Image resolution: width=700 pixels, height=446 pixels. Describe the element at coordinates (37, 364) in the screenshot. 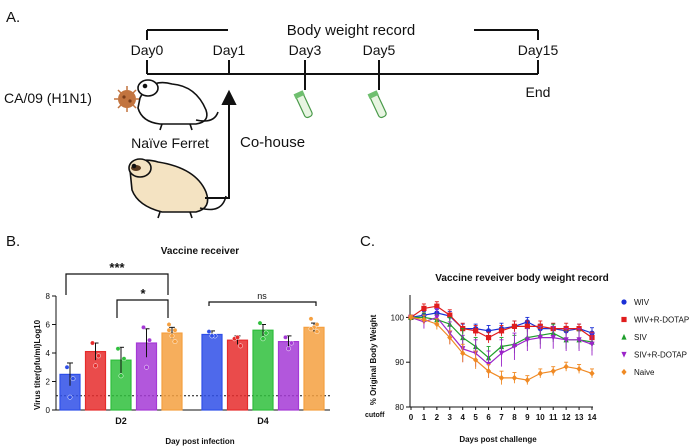

I see `bar-chart-ylabel: Virus titer(pfu/ml)Log10` at that location.